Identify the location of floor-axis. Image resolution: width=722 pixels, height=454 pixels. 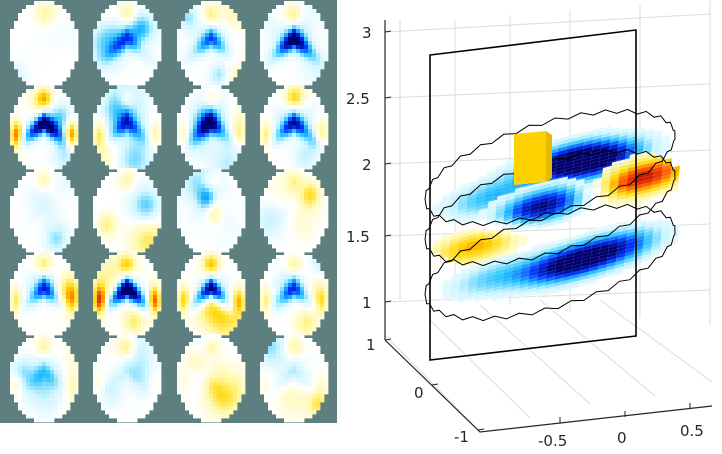
(548, 386).